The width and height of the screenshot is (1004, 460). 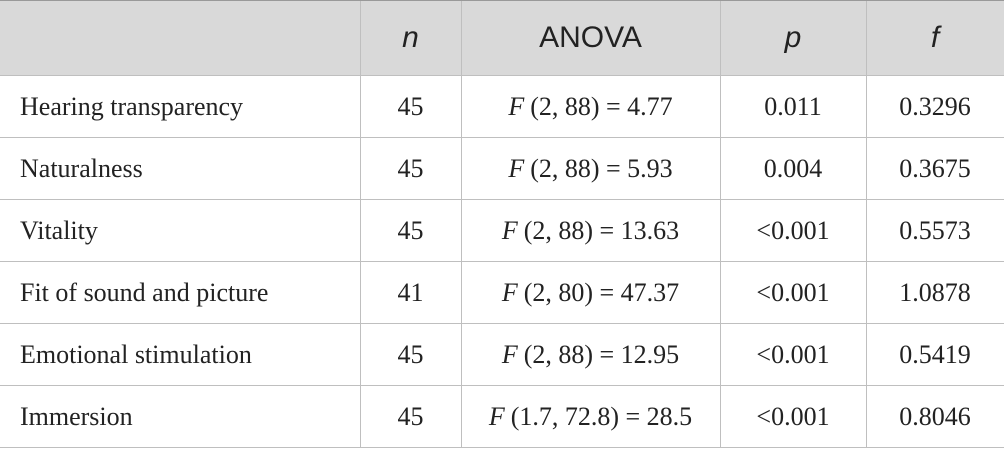 What do you see at coordinates (180, 230) in the screenshot?
I see `row-label: Vitality` at bounding box center [180, 230].